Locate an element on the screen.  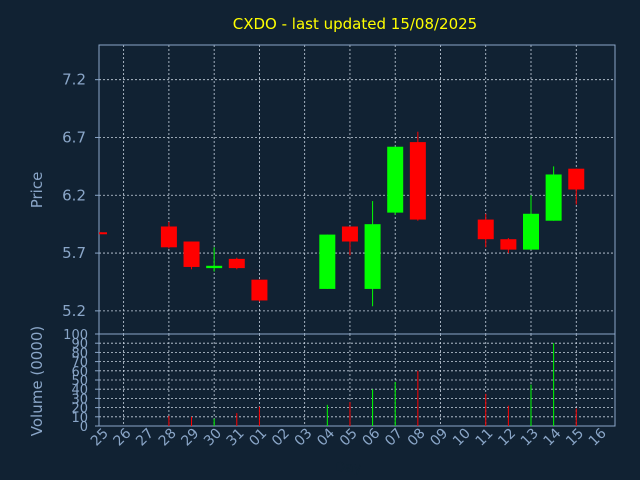
volume-tick-label: 100 is located at coordinates (75, 335).